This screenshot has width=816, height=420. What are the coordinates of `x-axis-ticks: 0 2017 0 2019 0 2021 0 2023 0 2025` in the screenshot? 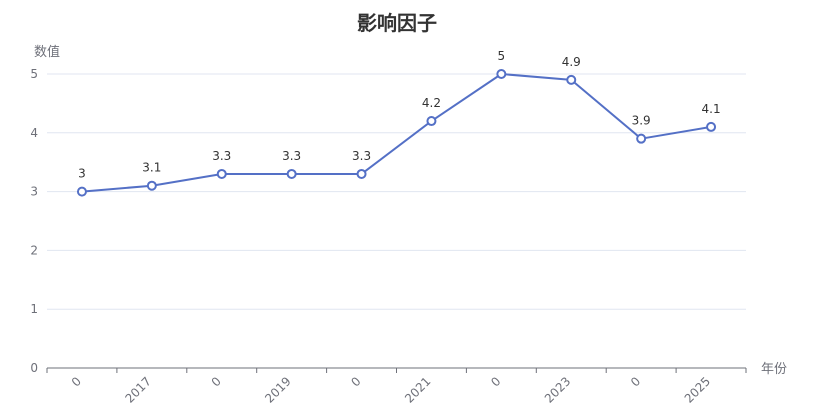 It's located at (391, 389).